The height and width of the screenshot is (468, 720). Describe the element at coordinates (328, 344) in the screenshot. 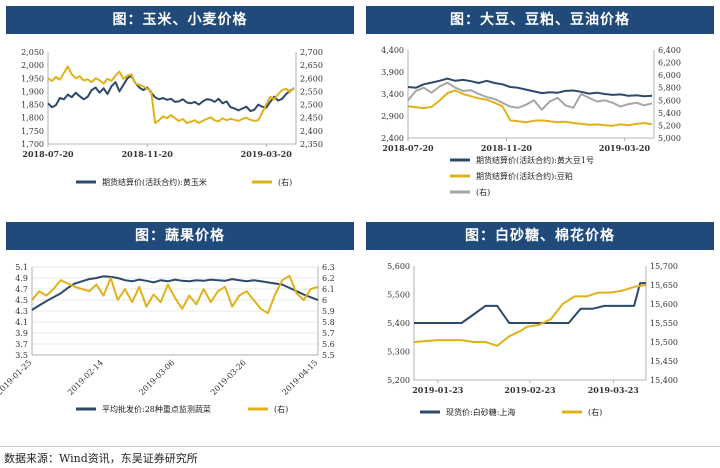

I see `y-tick-right: 5.6` at that location.